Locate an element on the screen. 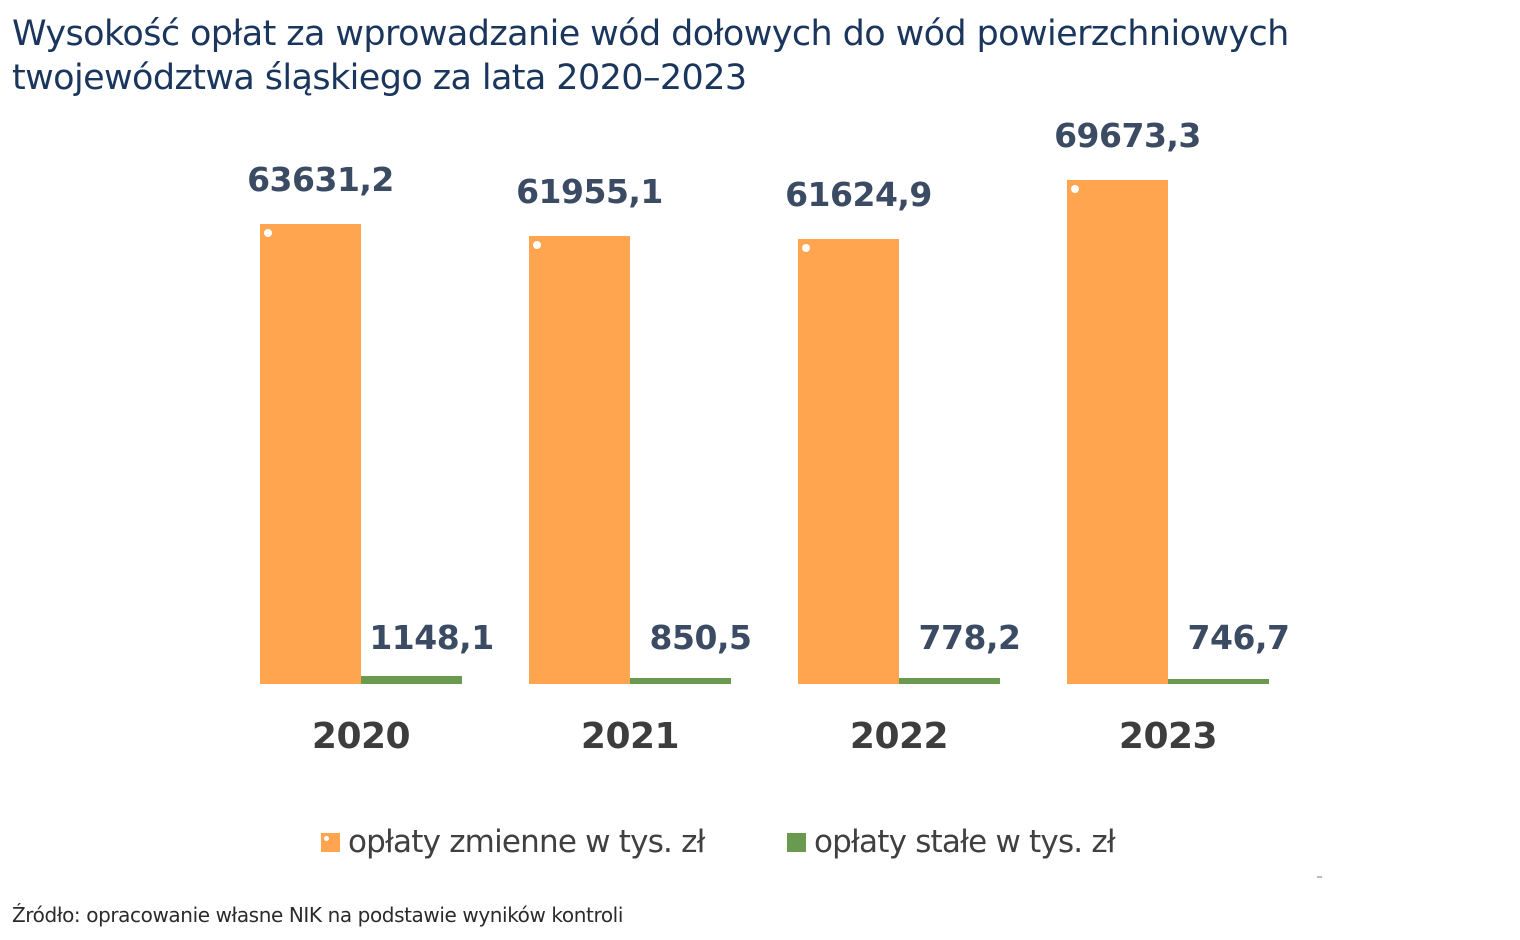 This screenshot has height=940, width=1520. bar-fixed-fees-2022 is located at coordinates (949, 681).